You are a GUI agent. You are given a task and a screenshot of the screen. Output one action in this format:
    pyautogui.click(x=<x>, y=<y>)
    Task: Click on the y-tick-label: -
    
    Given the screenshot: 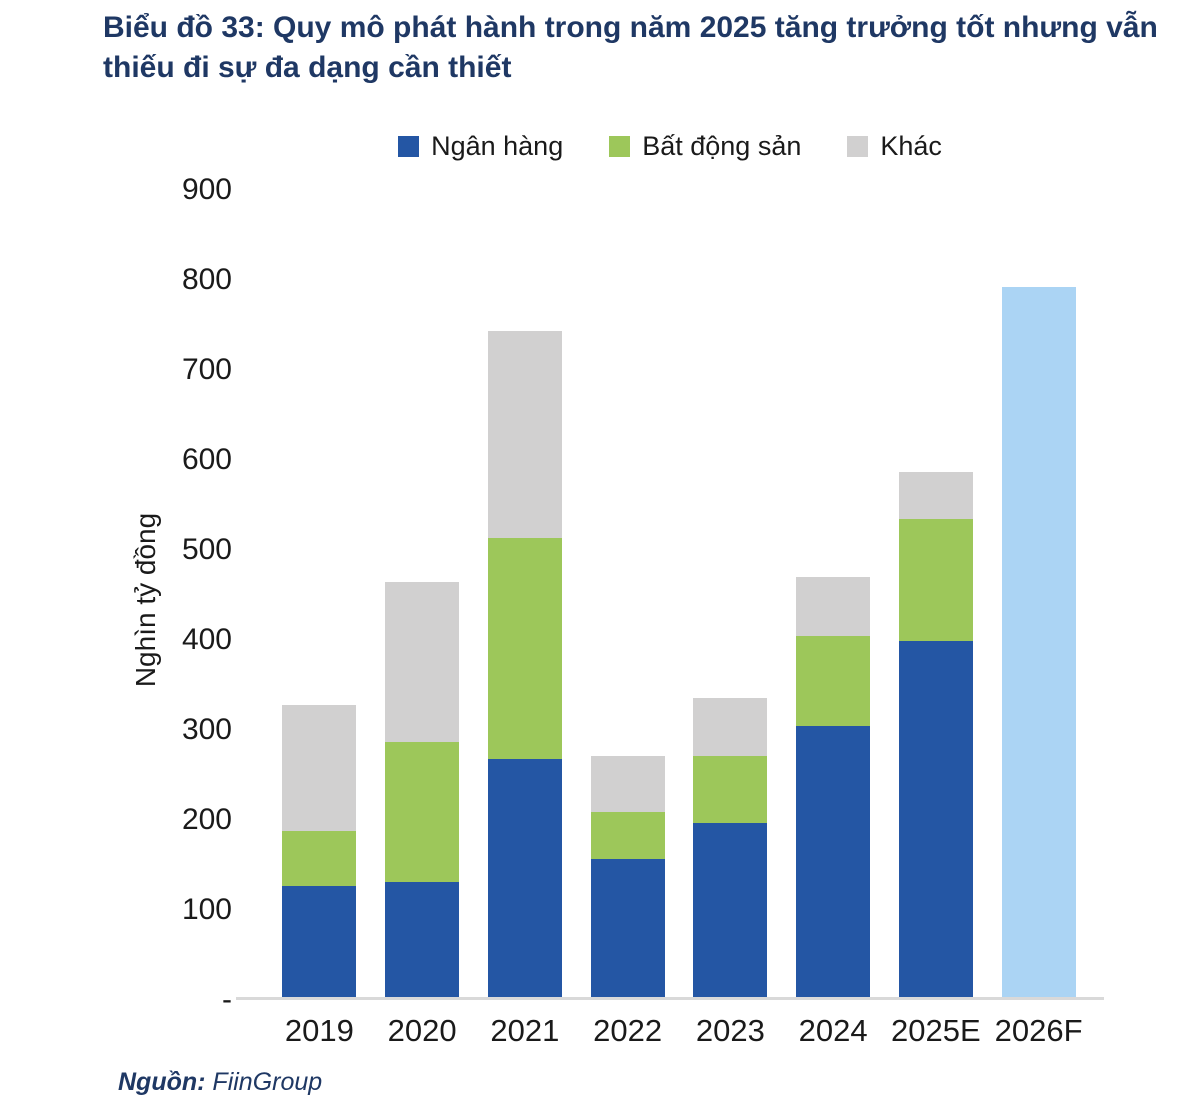 What is the action you would take?
    pyautogui.click(x=227, y=999)
    